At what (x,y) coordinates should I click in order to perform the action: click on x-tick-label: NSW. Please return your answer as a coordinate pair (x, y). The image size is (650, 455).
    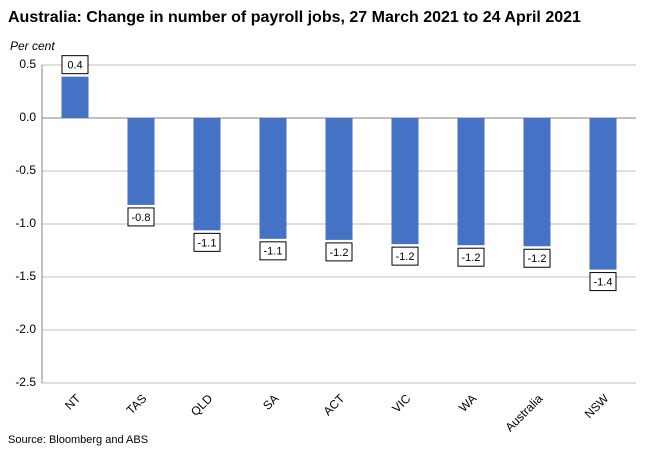
    Looking at the image, I should click on (597, 406).